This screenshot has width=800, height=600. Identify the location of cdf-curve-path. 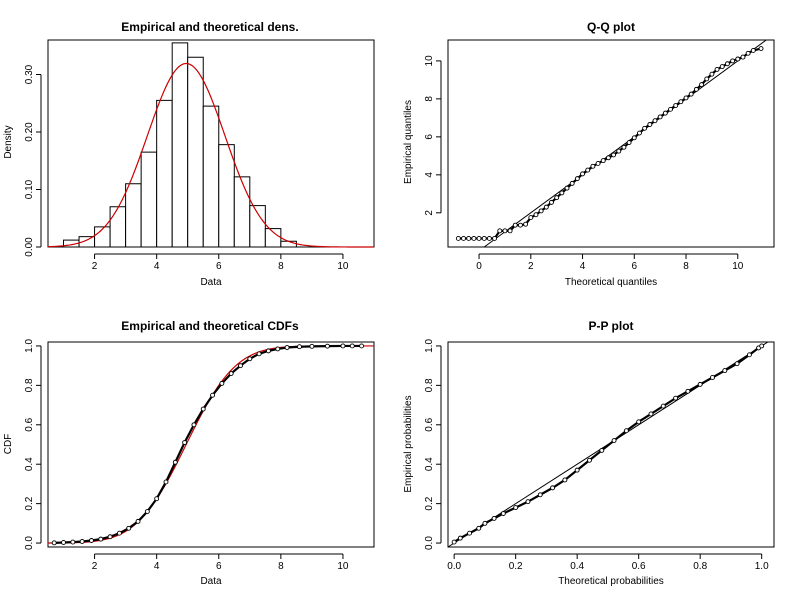
(210, 444).